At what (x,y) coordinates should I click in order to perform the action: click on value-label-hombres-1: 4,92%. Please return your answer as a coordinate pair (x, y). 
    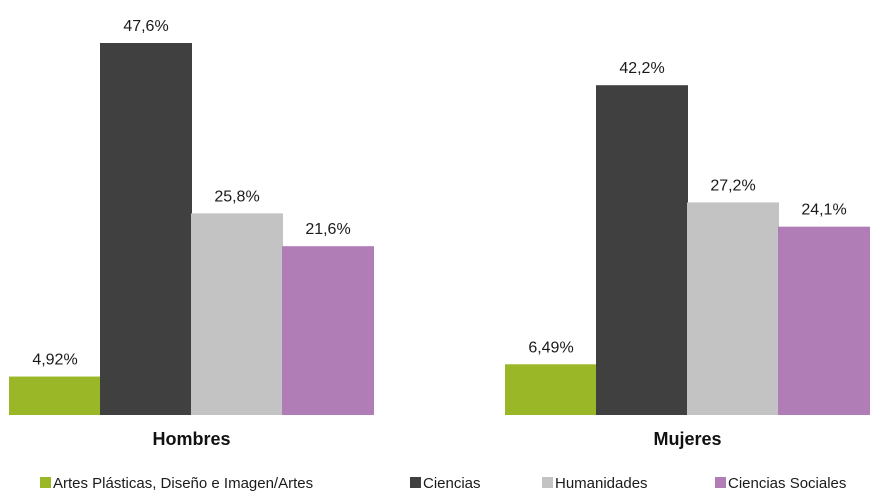
    Looking at the image, I should click on (54, 360).